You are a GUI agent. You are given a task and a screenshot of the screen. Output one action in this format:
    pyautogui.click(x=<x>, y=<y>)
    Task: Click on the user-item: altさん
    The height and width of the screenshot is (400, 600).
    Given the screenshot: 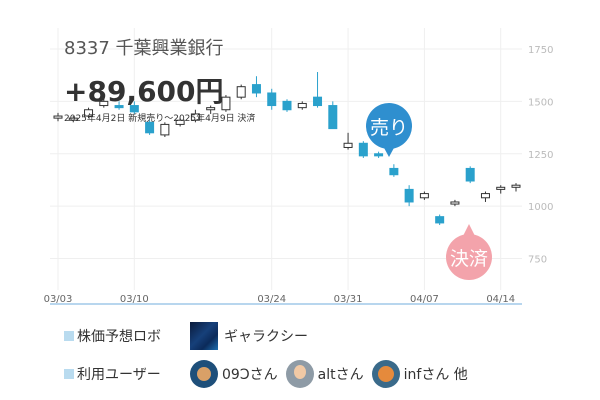 What is the action you would take?
    pyautogui.click(x=324, y=374)
    